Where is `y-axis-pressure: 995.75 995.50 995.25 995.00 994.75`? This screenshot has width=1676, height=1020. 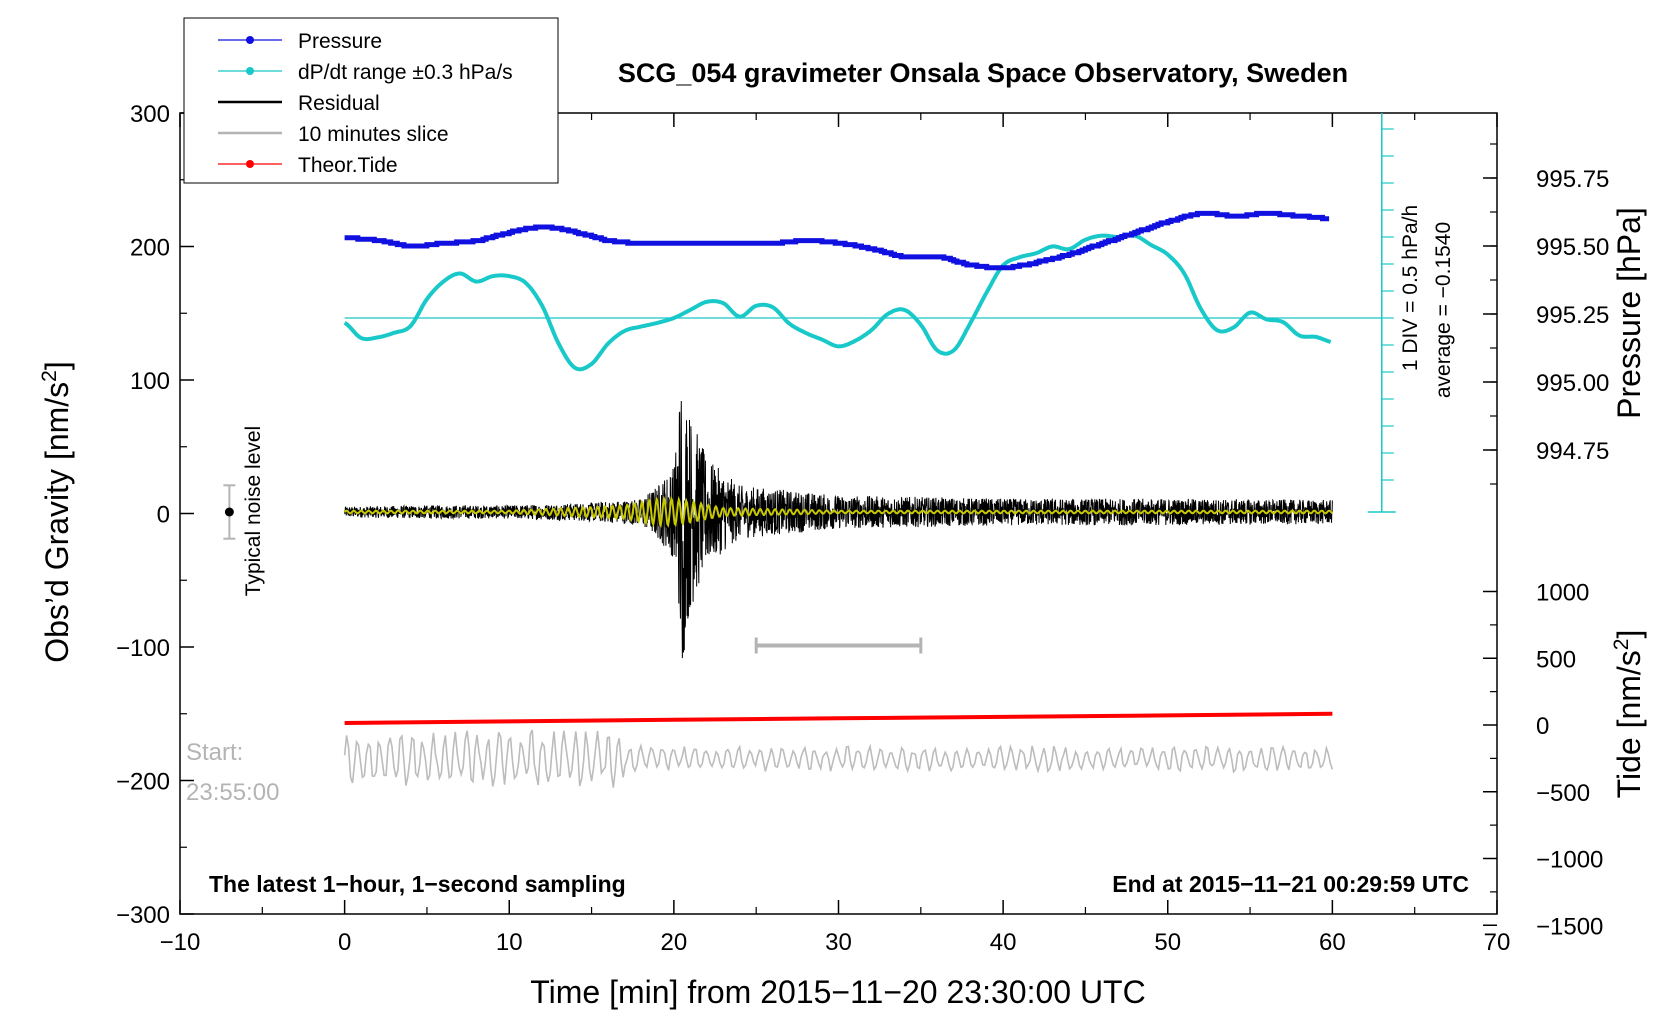
y-axis-pressure: 995.75 995.50 995.25 995.00 994.75 is located at coordinates (1546, 314).